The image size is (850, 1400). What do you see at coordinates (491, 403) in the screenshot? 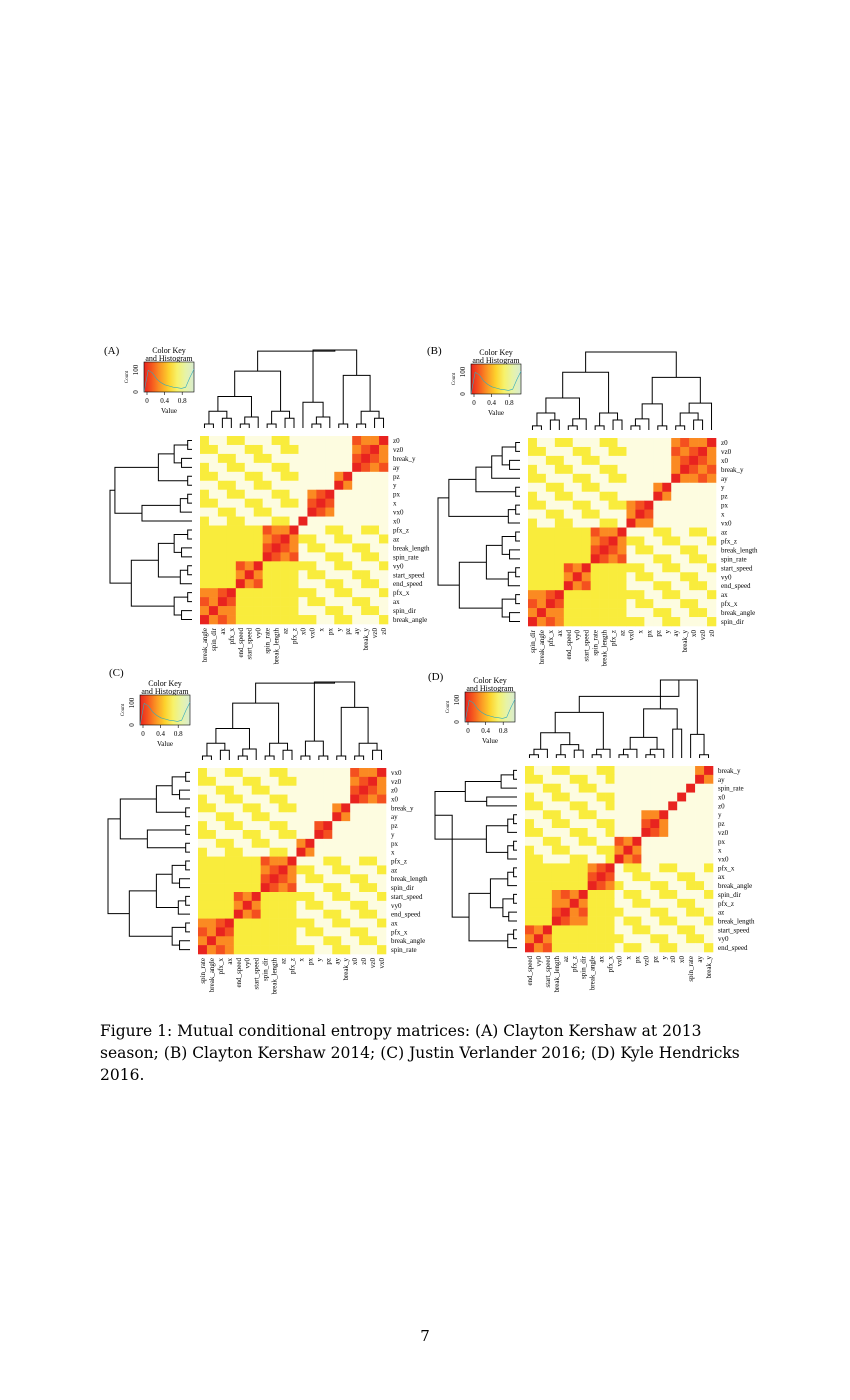
I see `color-key-xtick: 0.4` at bounding box center [491, 403].